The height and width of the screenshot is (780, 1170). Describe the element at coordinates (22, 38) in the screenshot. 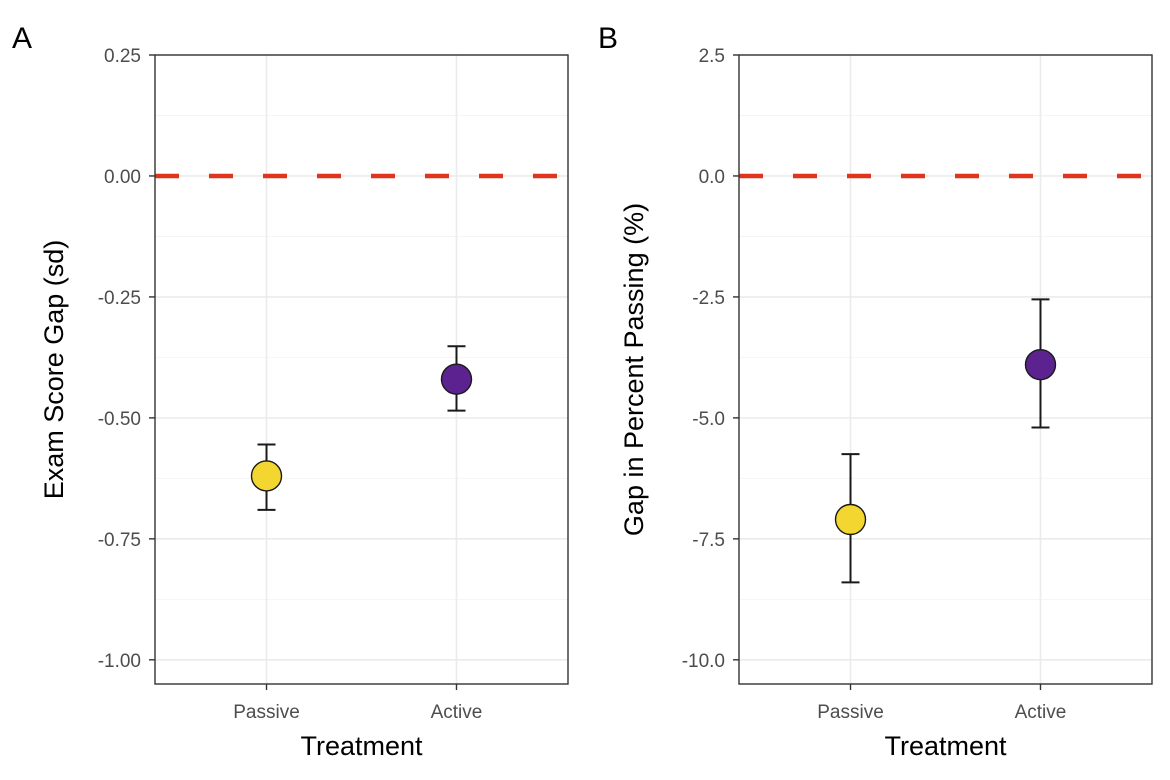

I see `panel-tag: A` at that location.